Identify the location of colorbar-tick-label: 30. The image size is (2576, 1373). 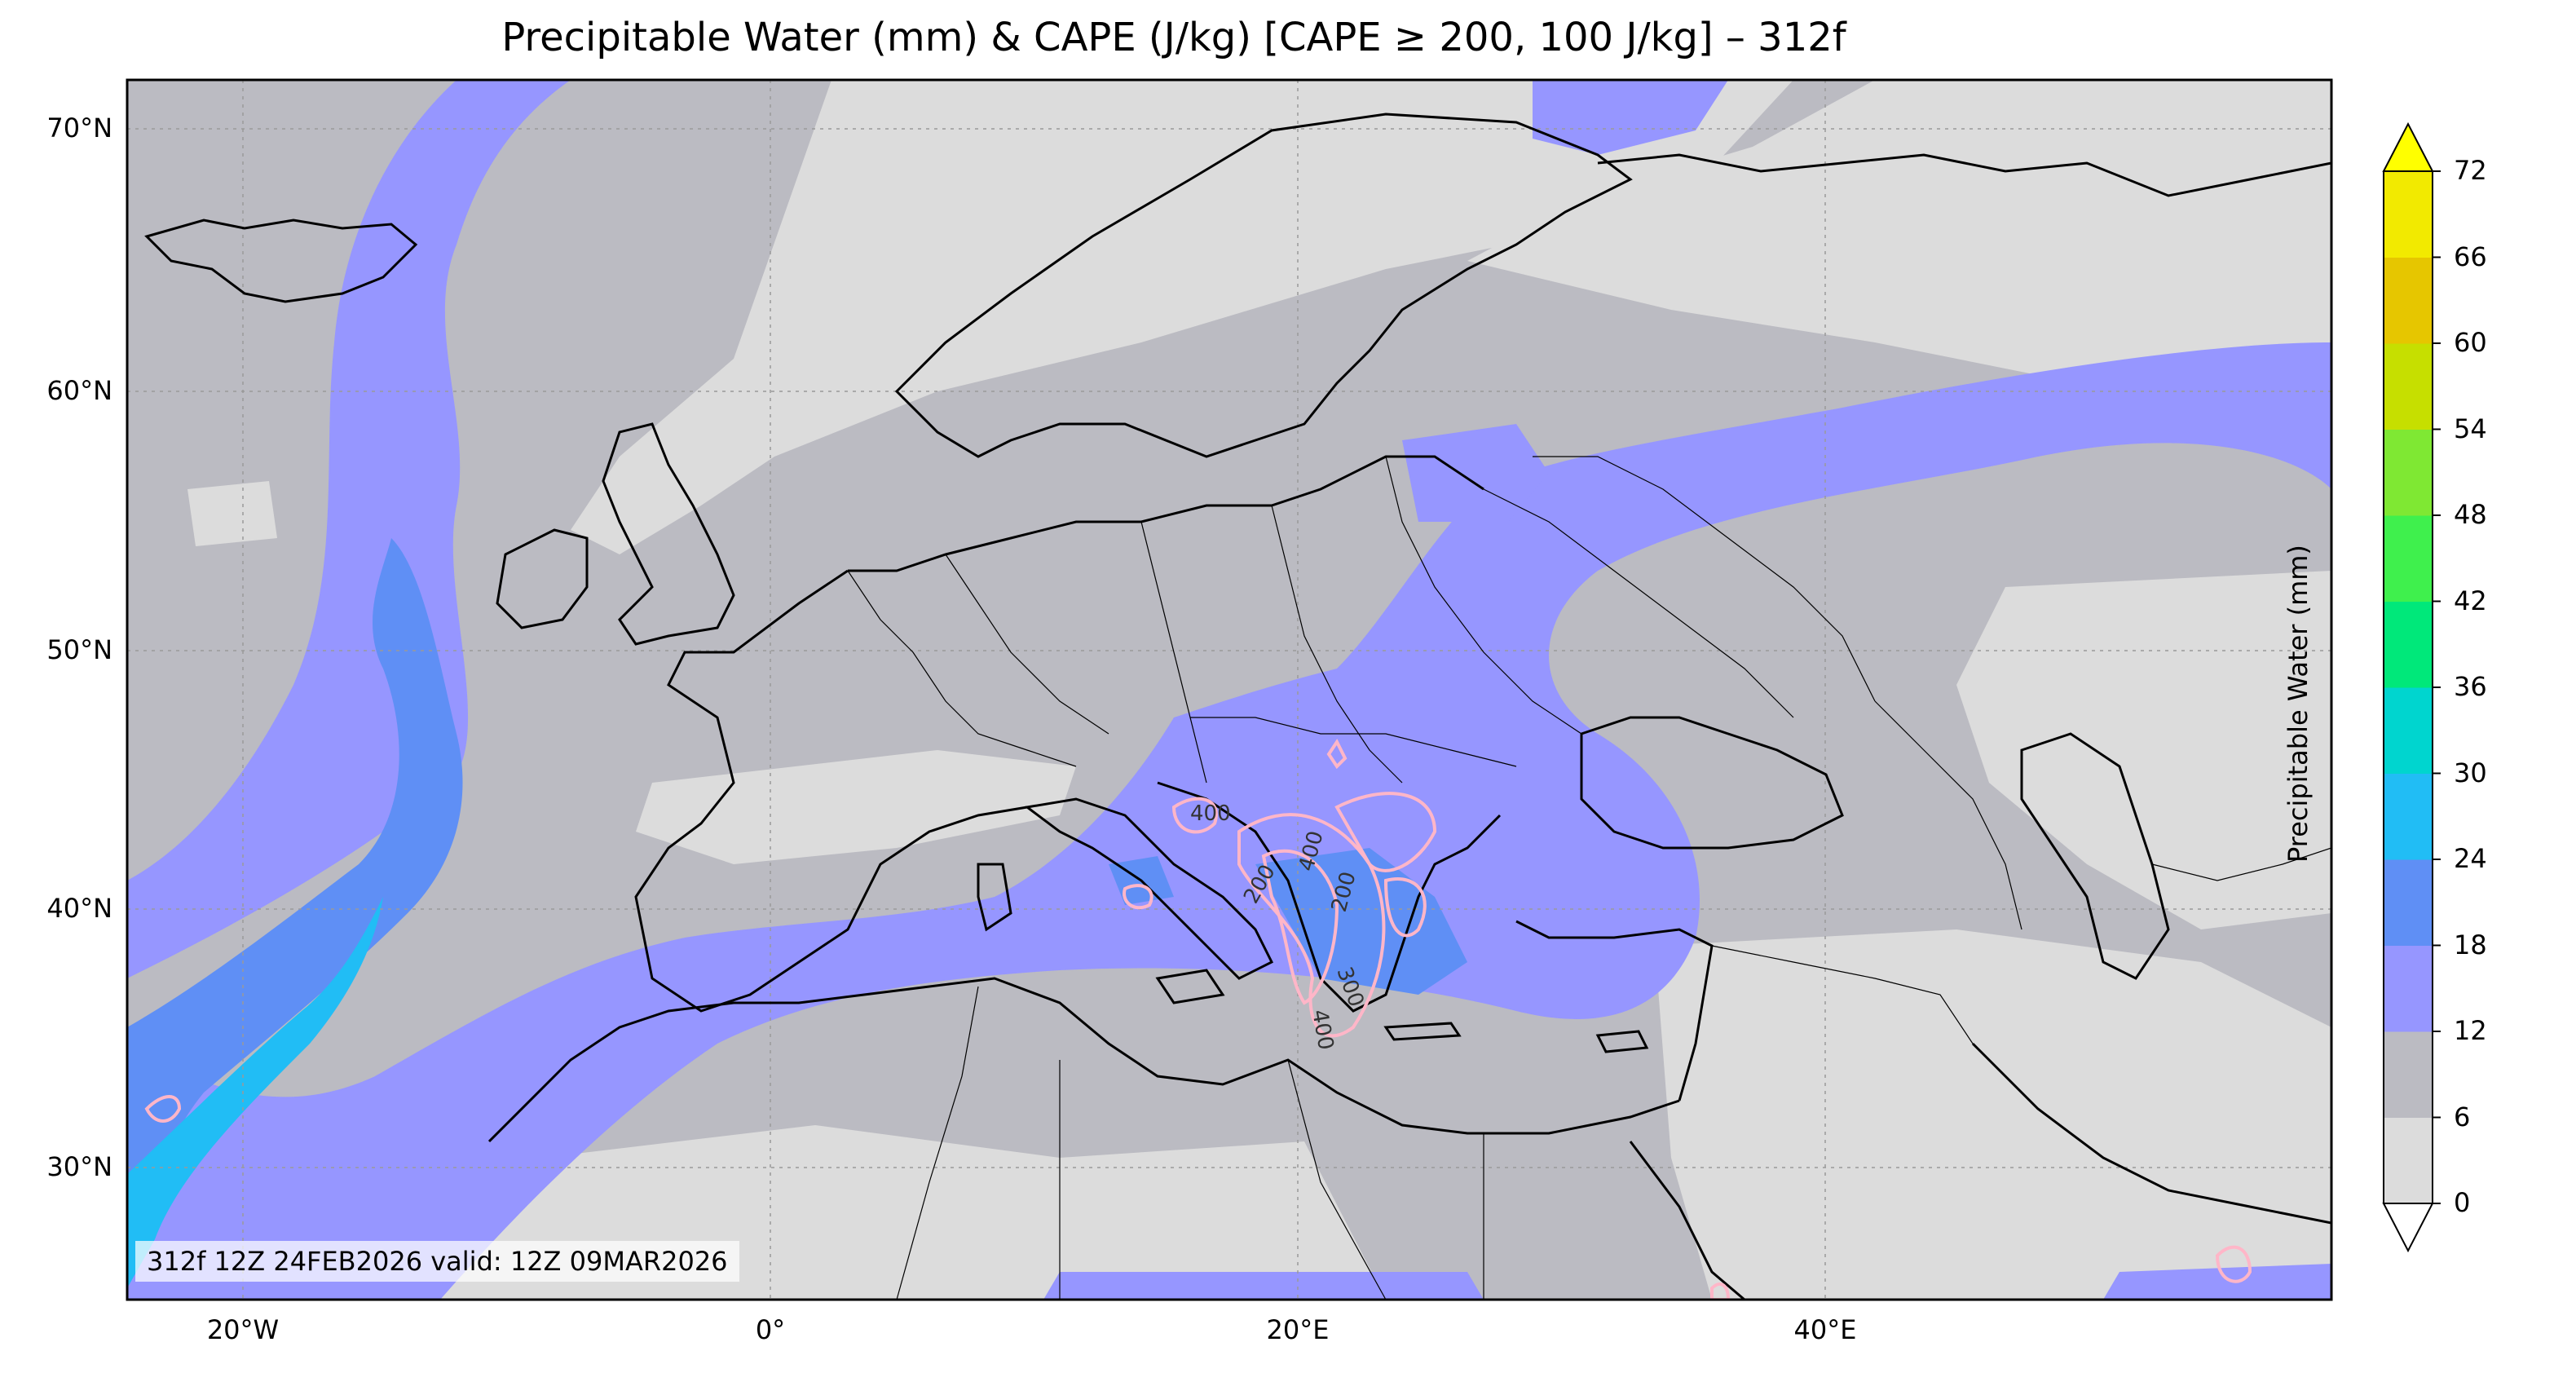
(2470, 772).